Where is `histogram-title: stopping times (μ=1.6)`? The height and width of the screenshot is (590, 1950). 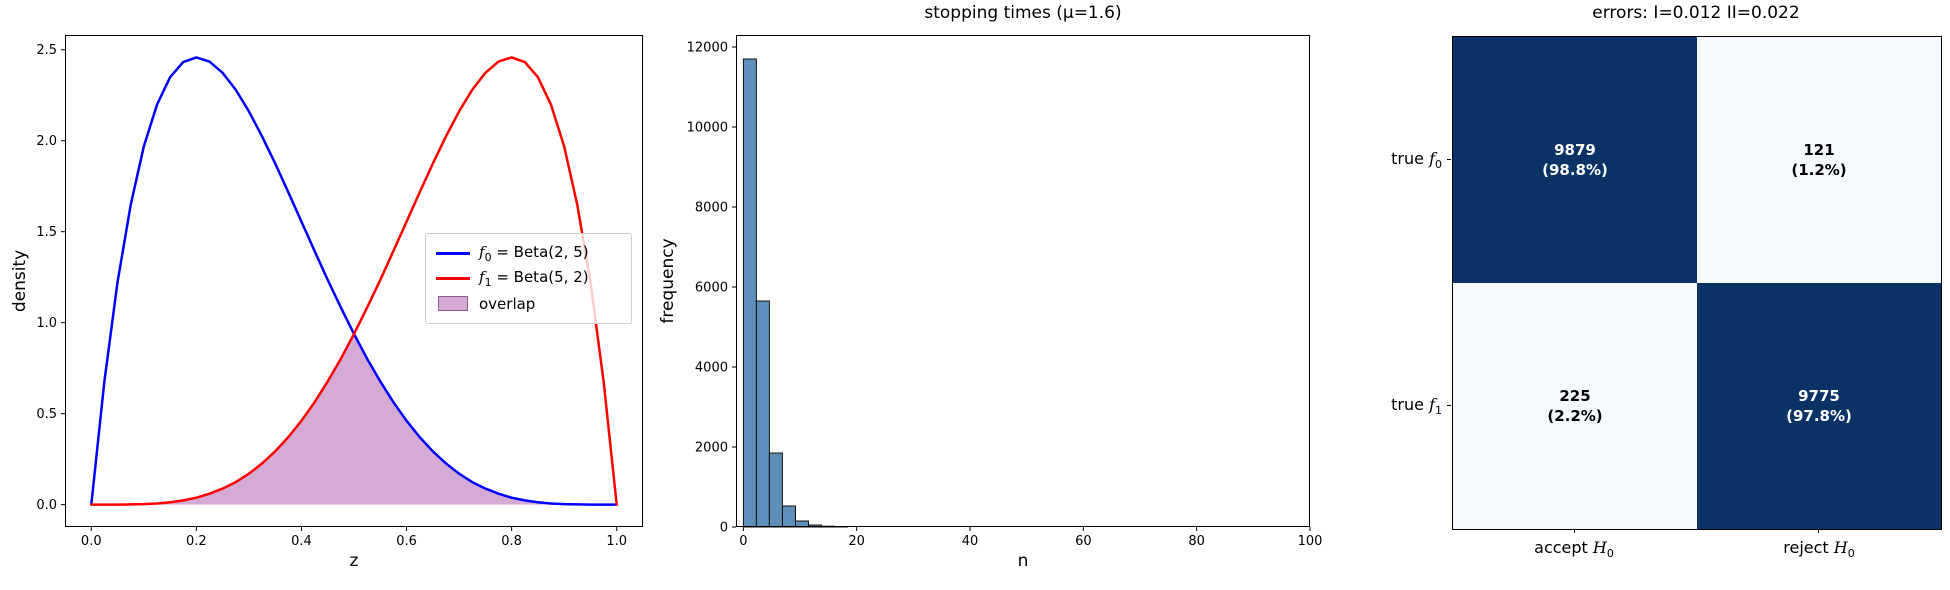
histogram-title: stopping times (μ=1.6) is located at coordinates (1023, 13).